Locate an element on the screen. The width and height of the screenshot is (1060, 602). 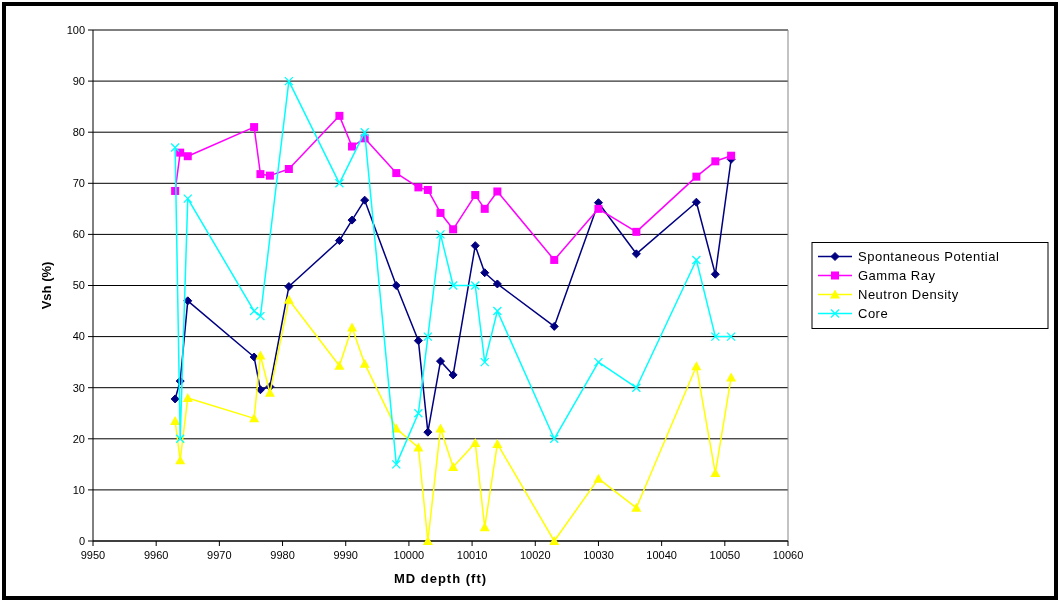
y-tick-label: 40 is located at coordinates (78, 336).